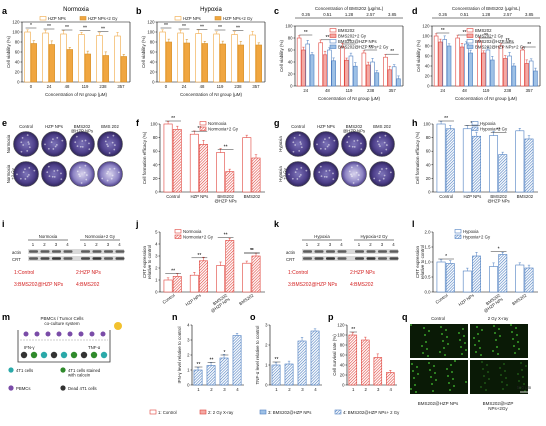 The height and width of the screenshot is (426, 546). Describe the element at coordinates (382, 244) in the screenshot. I see `lane-number: 3` at that location.